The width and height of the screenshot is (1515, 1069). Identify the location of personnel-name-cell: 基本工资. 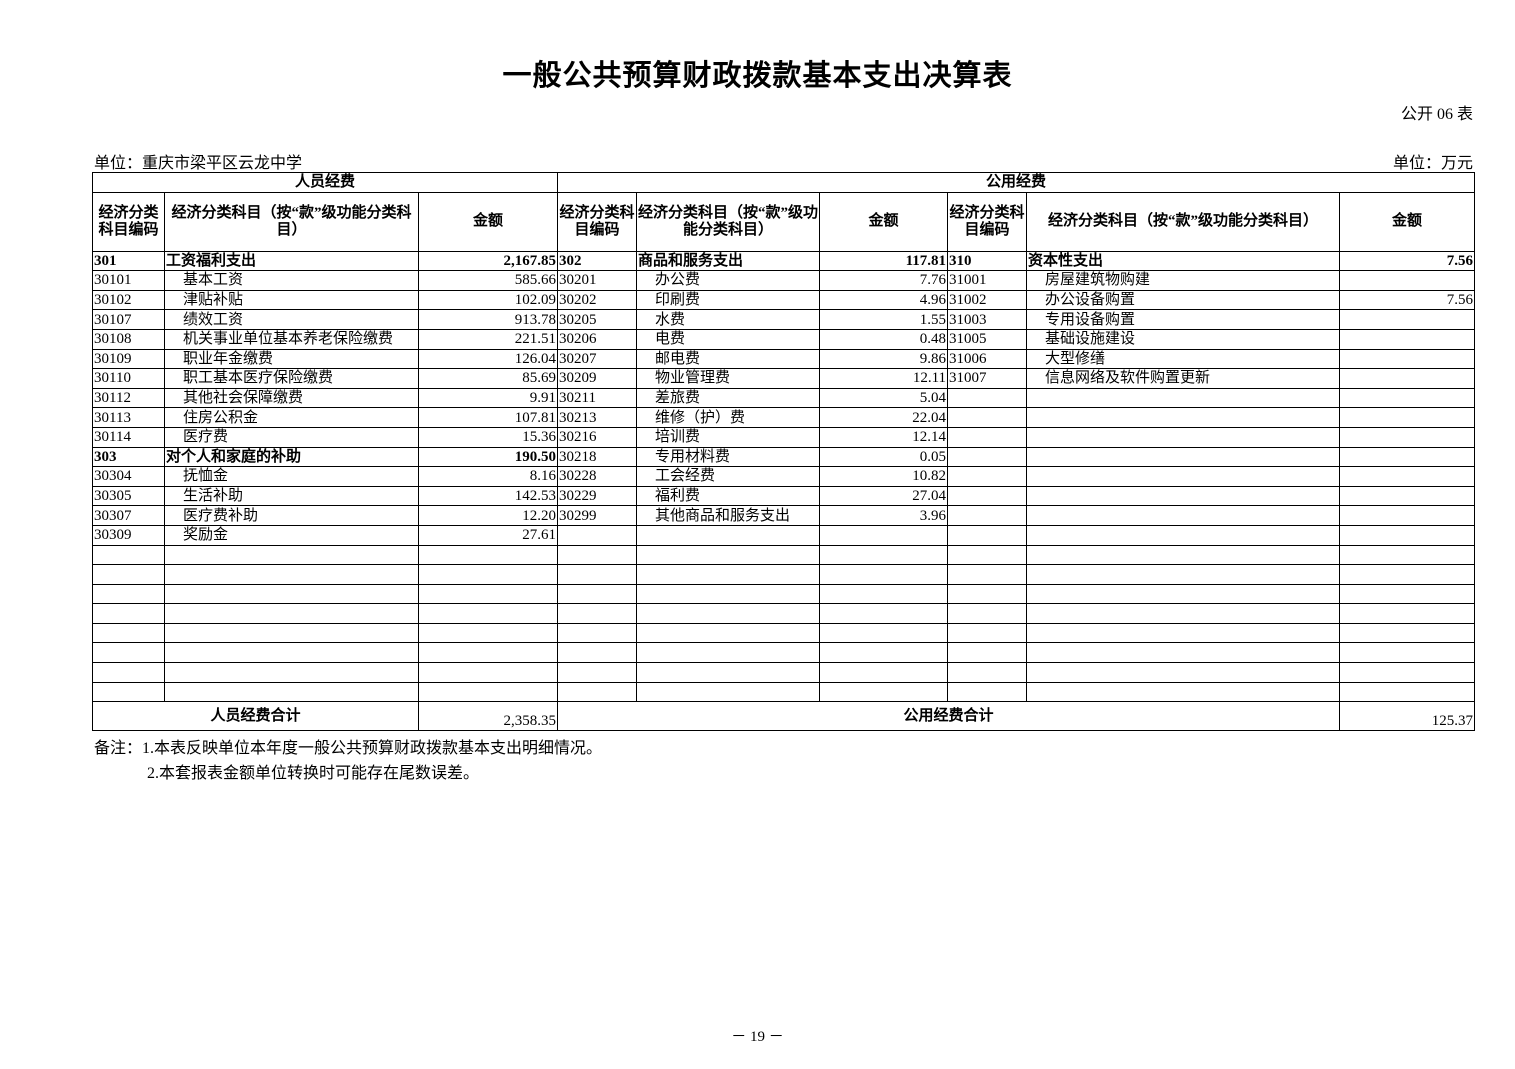
(291, 280).